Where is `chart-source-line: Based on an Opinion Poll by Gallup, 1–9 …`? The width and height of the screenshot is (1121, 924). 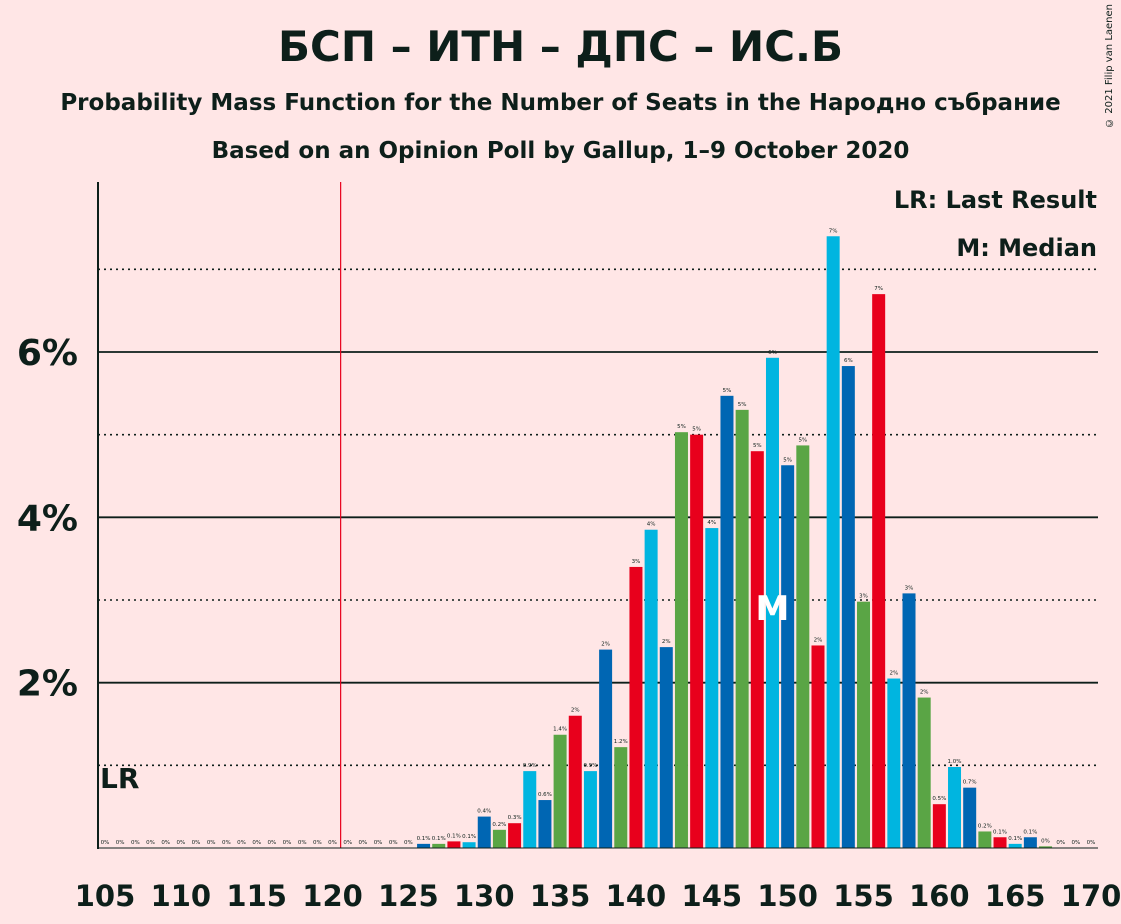
chart-source-line: Based on an Opinion Poll by Gallup, 1–9 … is located at coordinates (560, 151).